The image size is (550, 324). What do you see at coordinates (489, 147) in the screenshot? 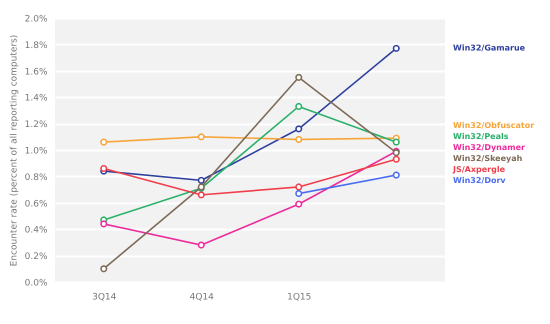
I see `text: Win32/Dynamer` at bounding box center [489, 147].